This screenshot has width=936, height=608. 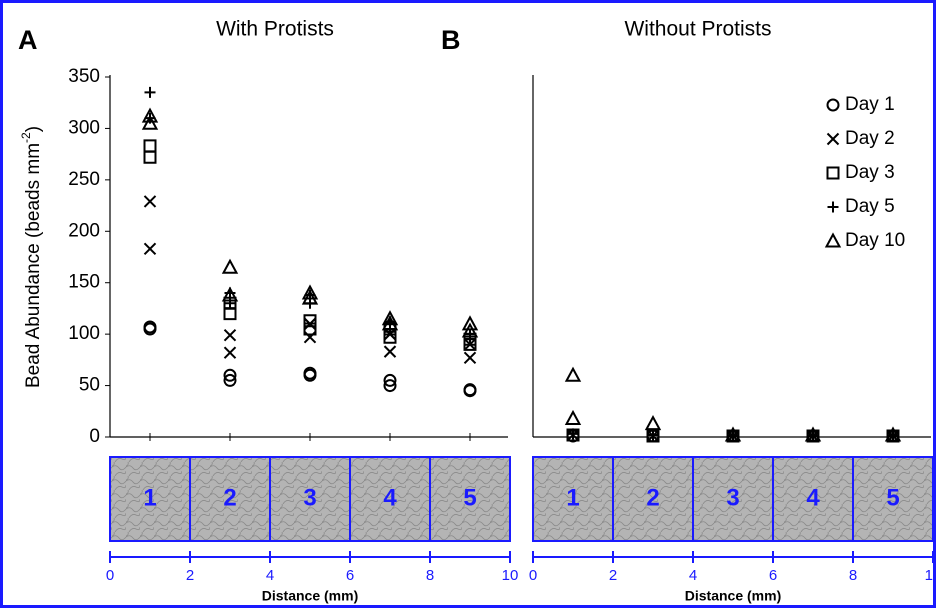 I want to click on y-axis-title: Bead Abundance (beads mm-2), so click(x=31, y=257).